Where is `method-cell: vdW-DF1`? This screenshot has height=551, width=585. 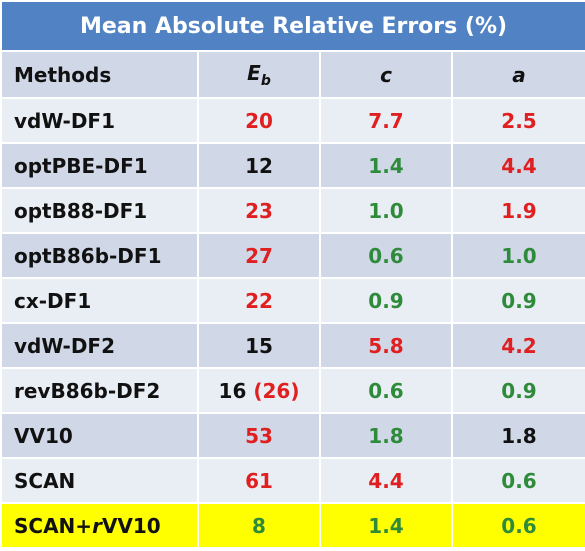 method-cell: vdW-DF1 is located at coordinates (100, 121).